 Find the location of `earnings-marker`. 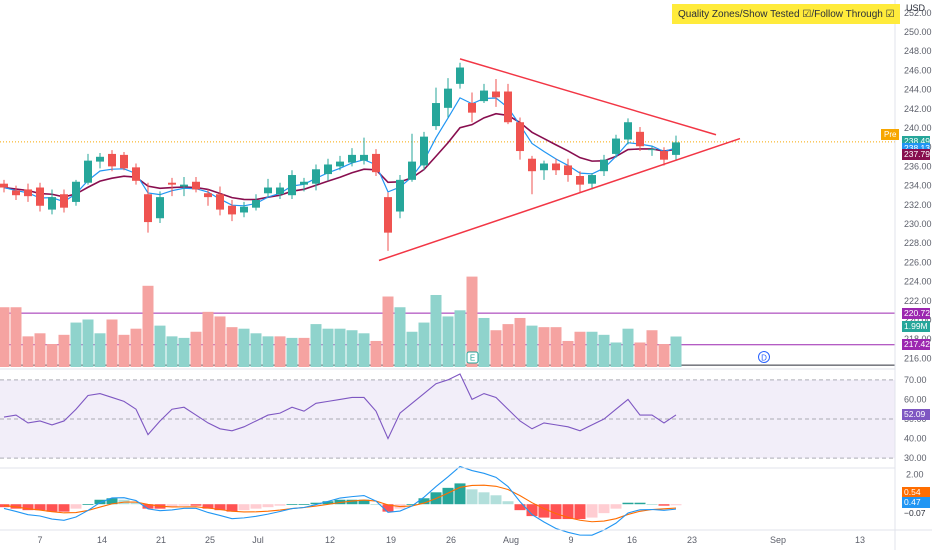

earnings-marker is located at coordinates (472, 357).